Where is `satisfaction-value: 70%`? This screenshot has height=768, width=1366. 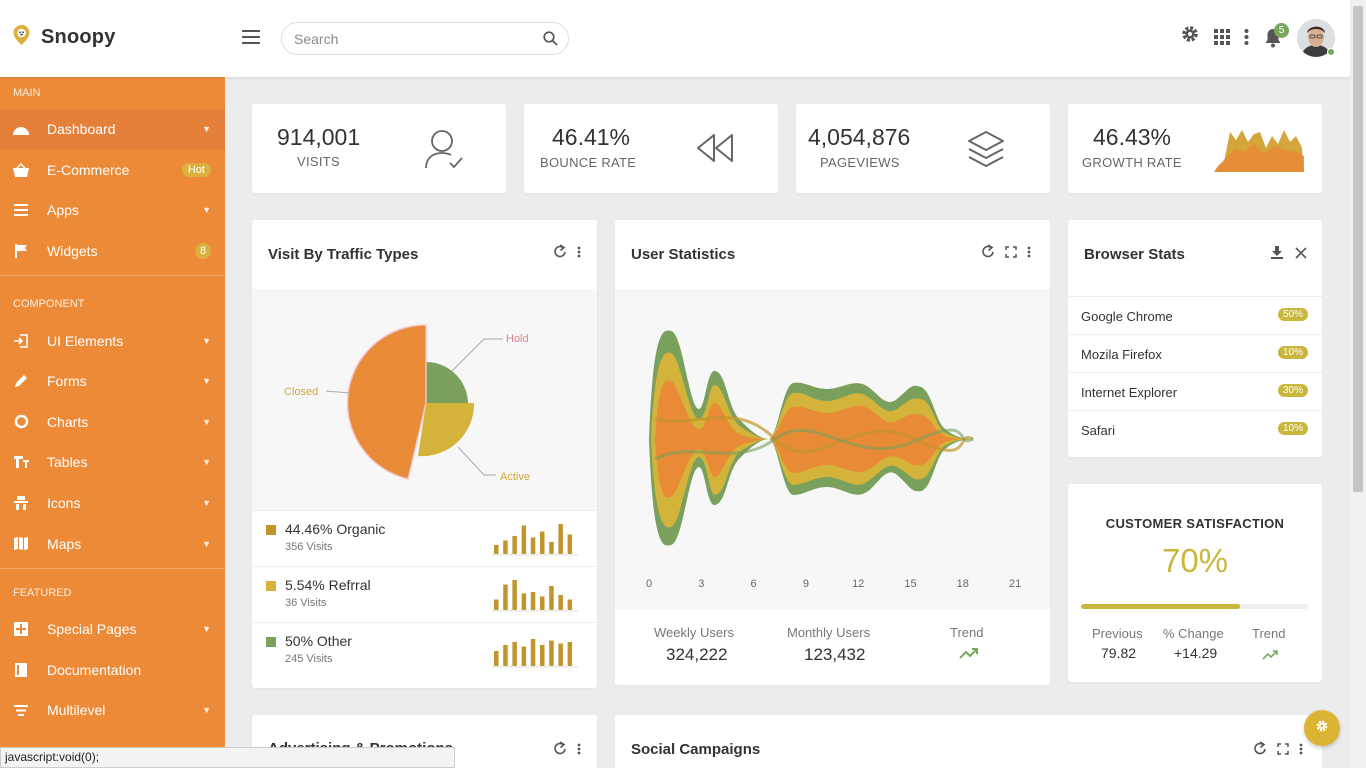
satisfaction-value: 70% is located at coordinates (1195, 560).